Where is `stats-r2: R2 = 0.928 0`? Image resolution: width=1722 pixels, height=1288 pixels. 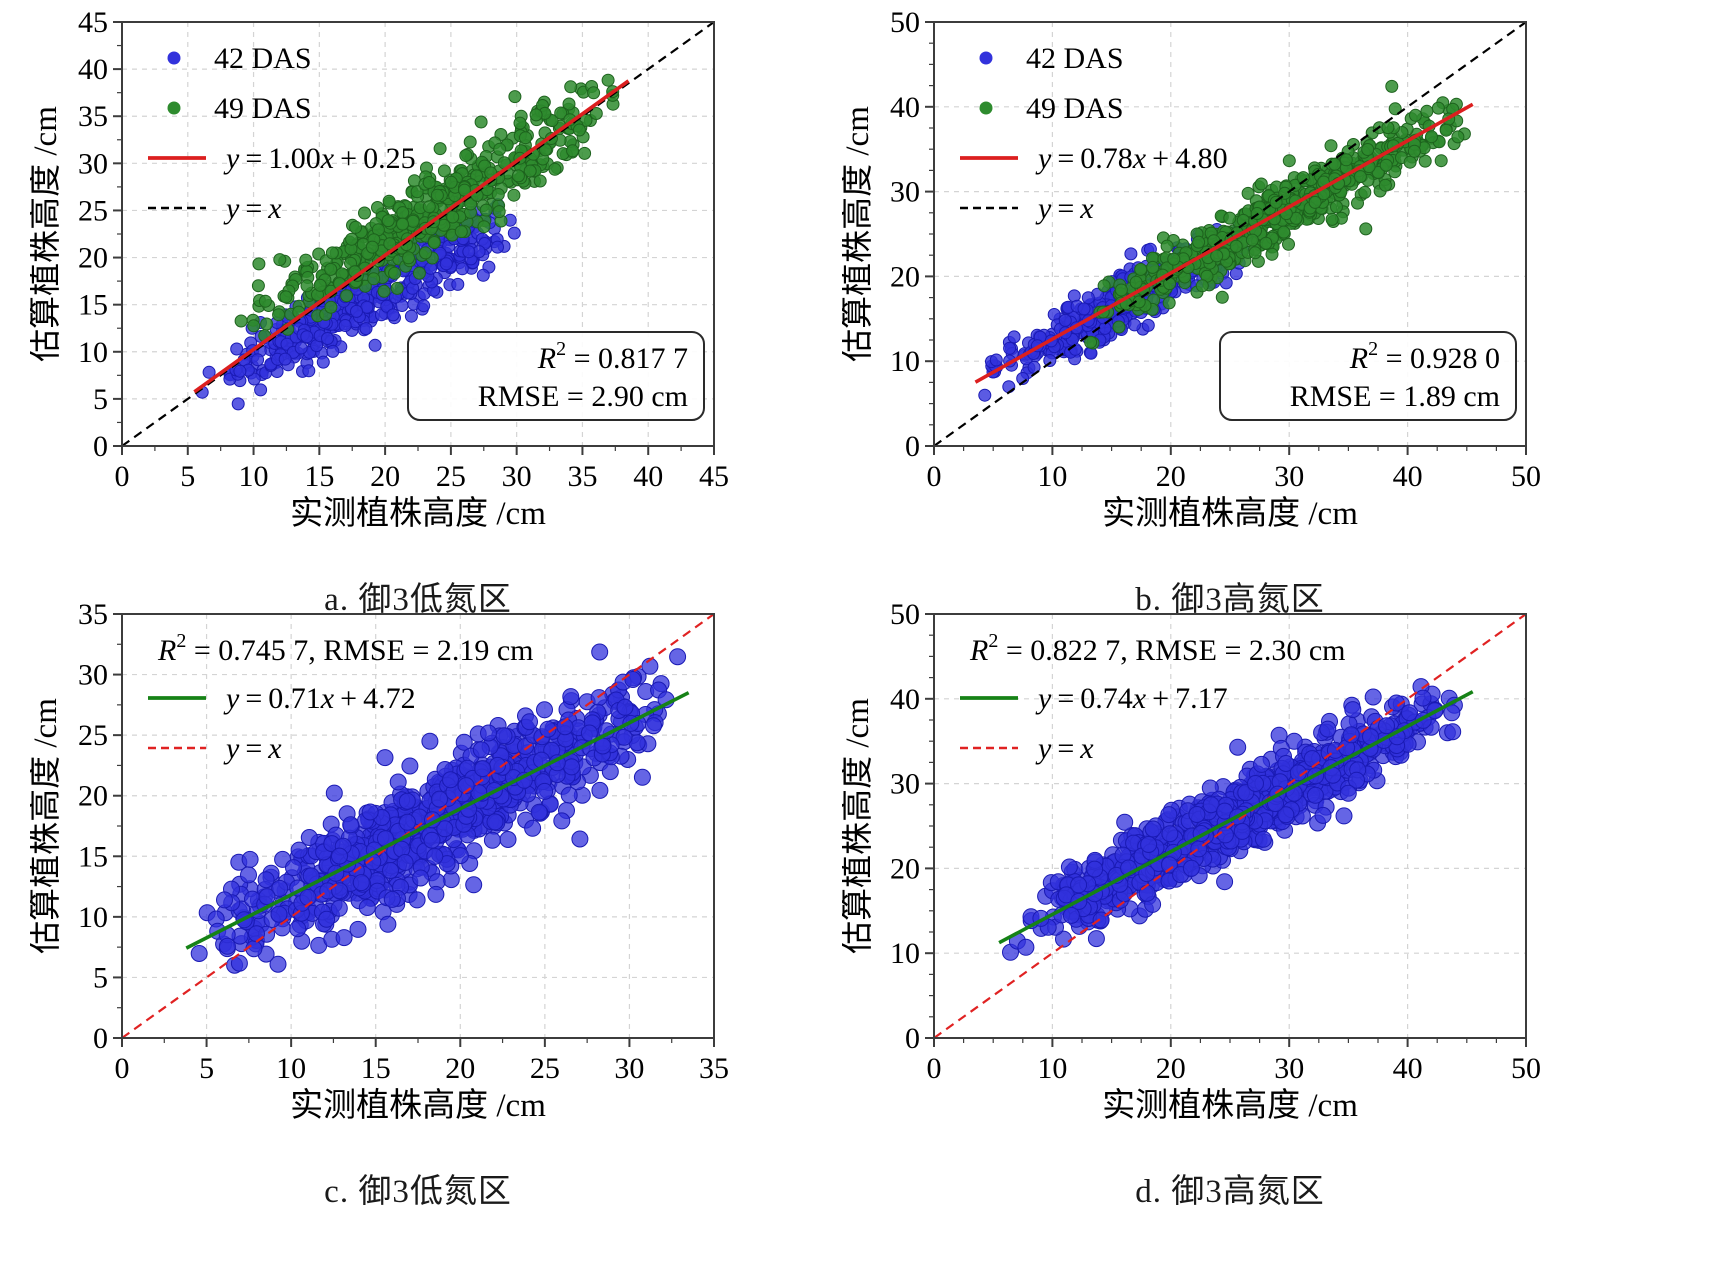 stats-r2: R2 = 0.928 0 is located at coordinates (1424, 356).